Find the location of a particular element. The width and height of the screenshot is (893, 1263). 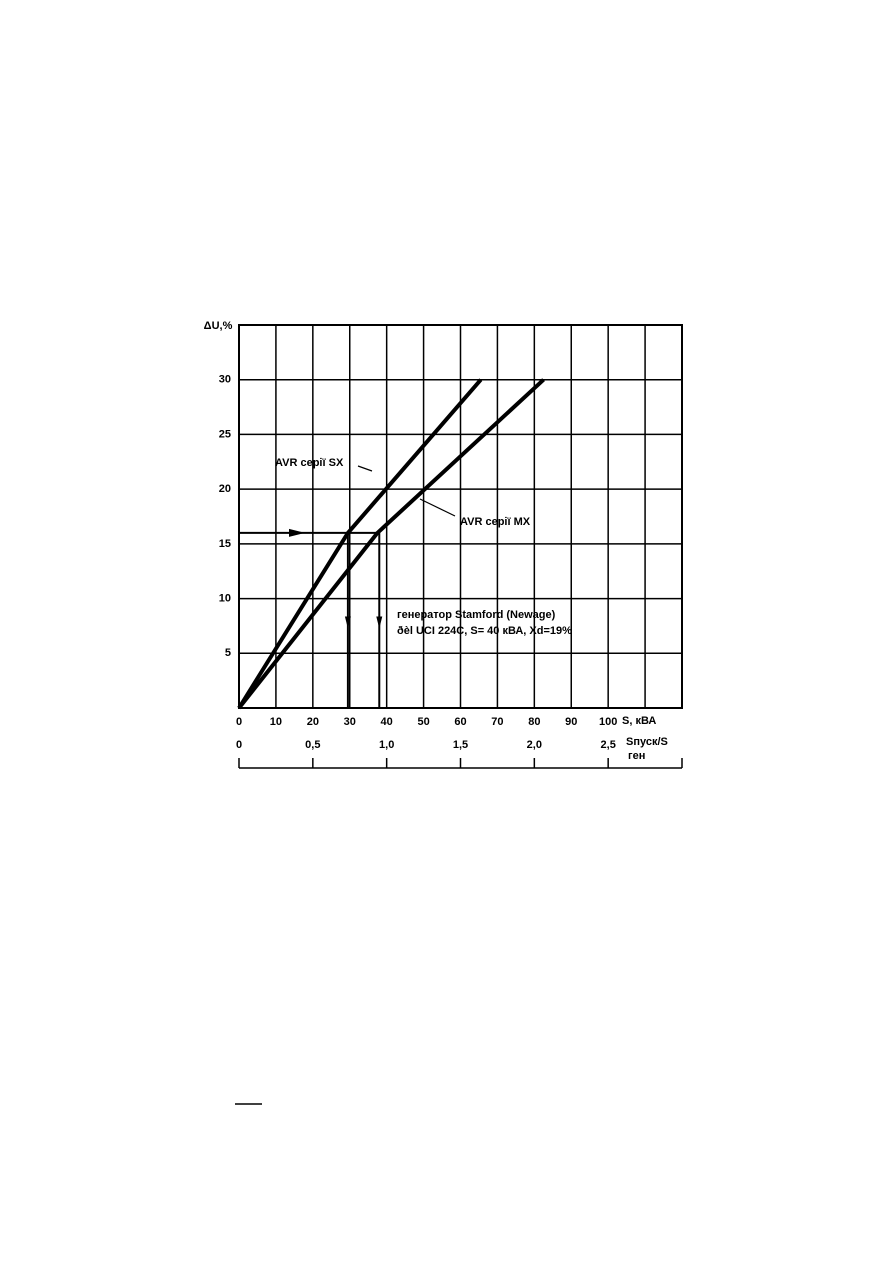

x-tick-label: 60 is located at coordinates (460, 722).